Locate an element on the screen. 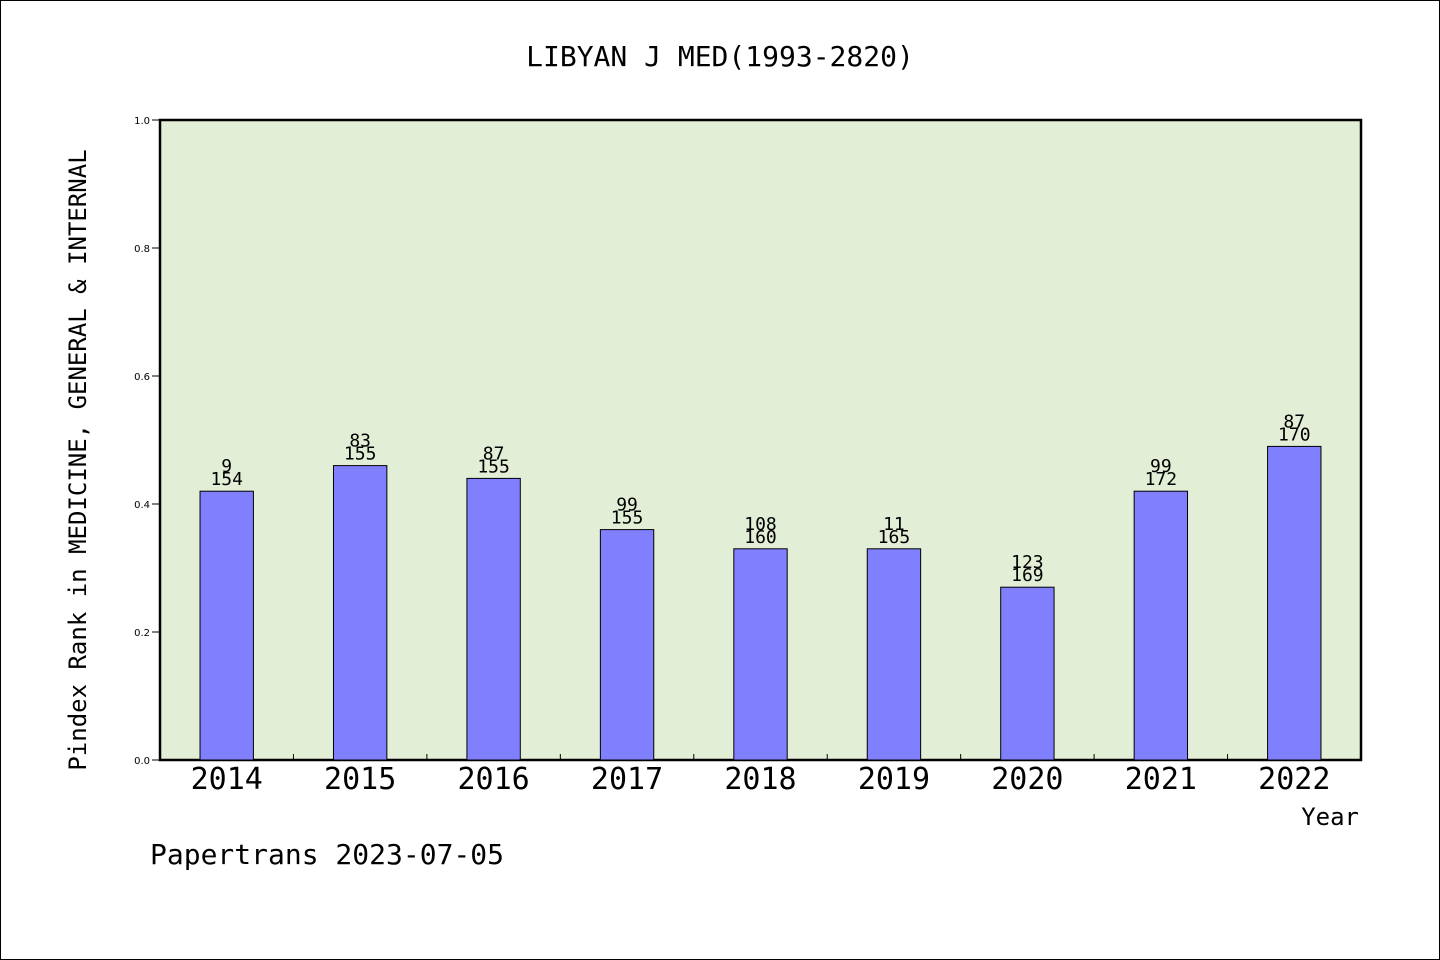 The image size is (1440, 960). x-axis: 2014 2015 2016 2017 2018 2019 2020 2021 2022 is located at coordinates (760, 775).